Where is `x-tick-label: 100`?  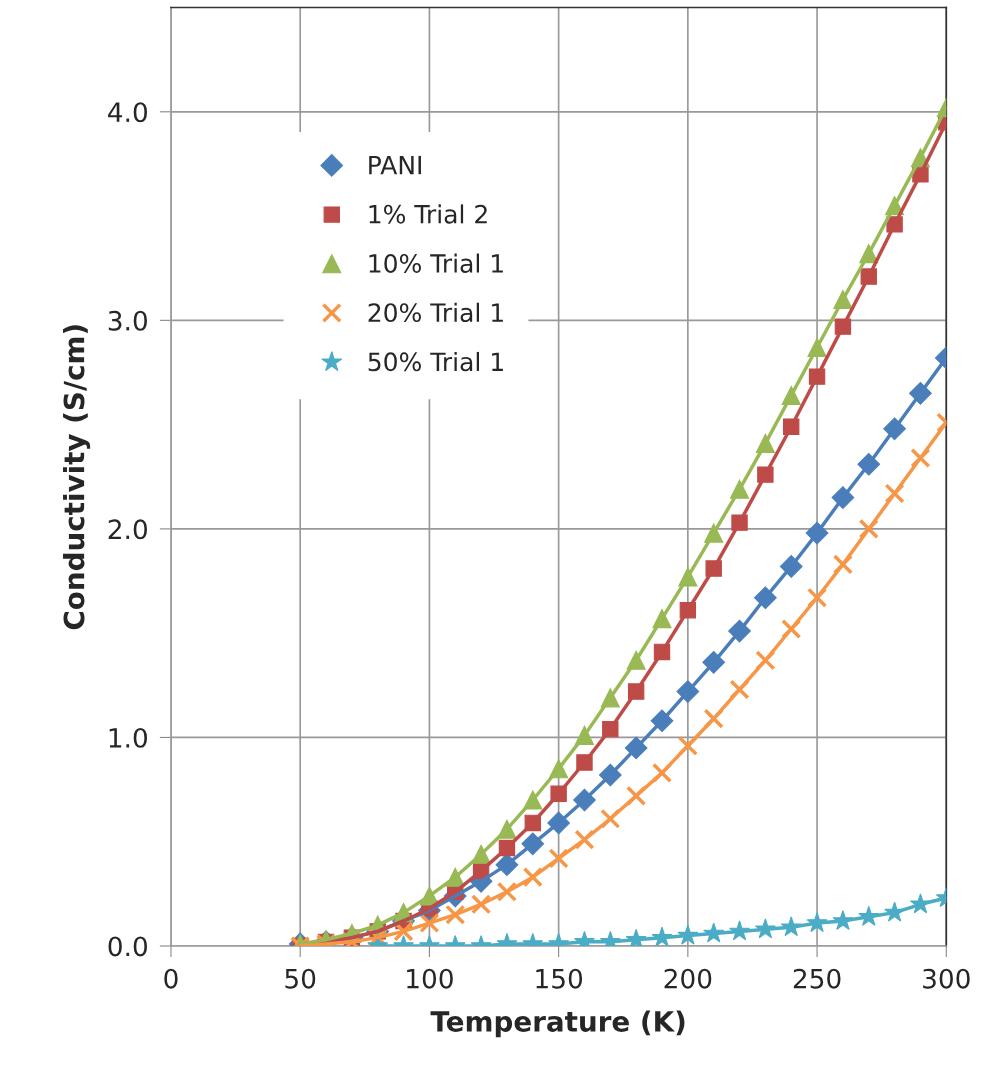
x-tick-label: 100 is located at coordinates (430, 978).